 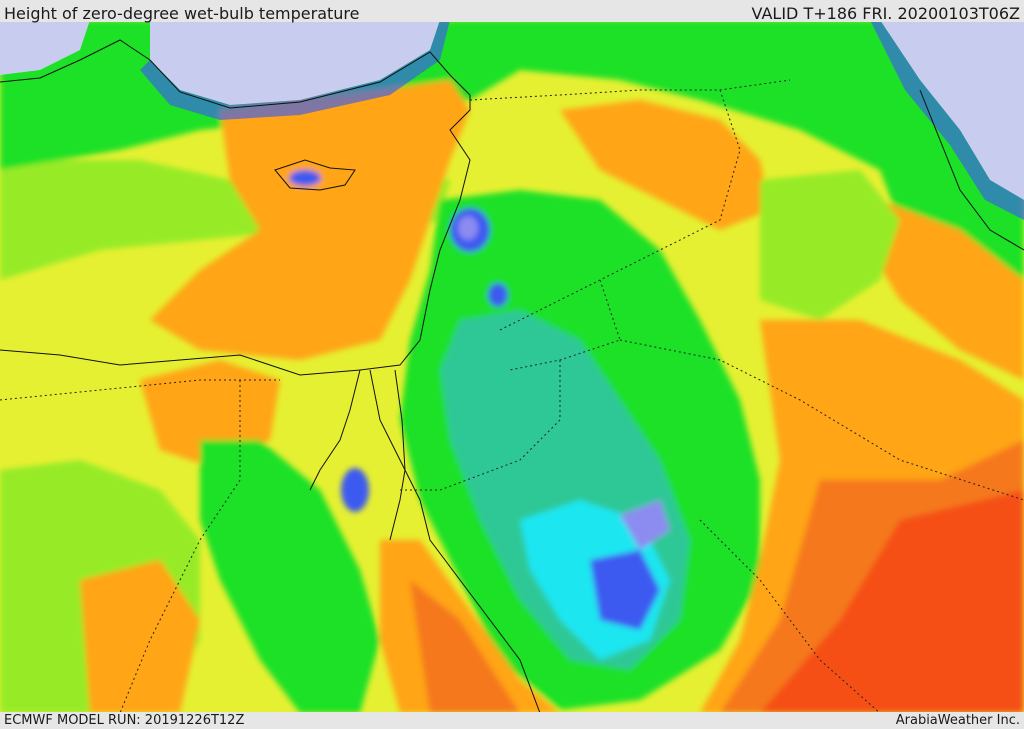 I want to click on valid-time: VALID T+186 FRI. 20200103T06Z, so click(x=885, y=13).